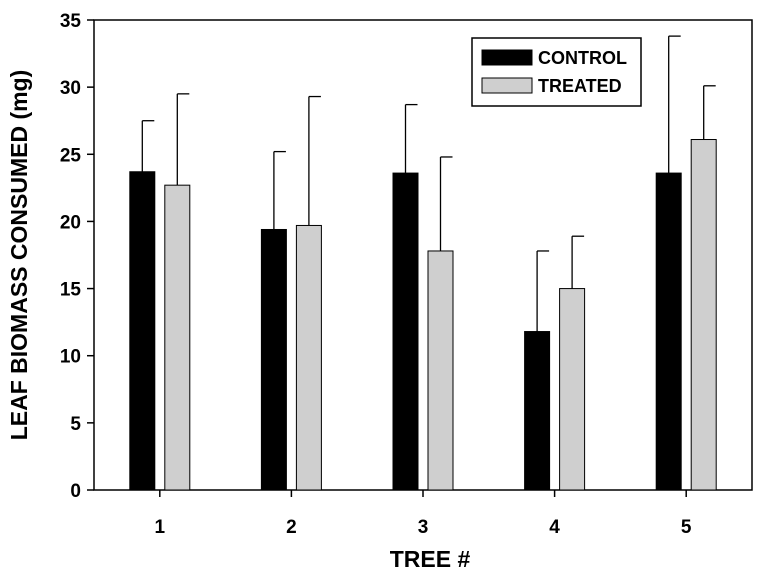 This screenshot has width=759, height=577. I want to click on x-tick-label: 5, so click(686, 527).